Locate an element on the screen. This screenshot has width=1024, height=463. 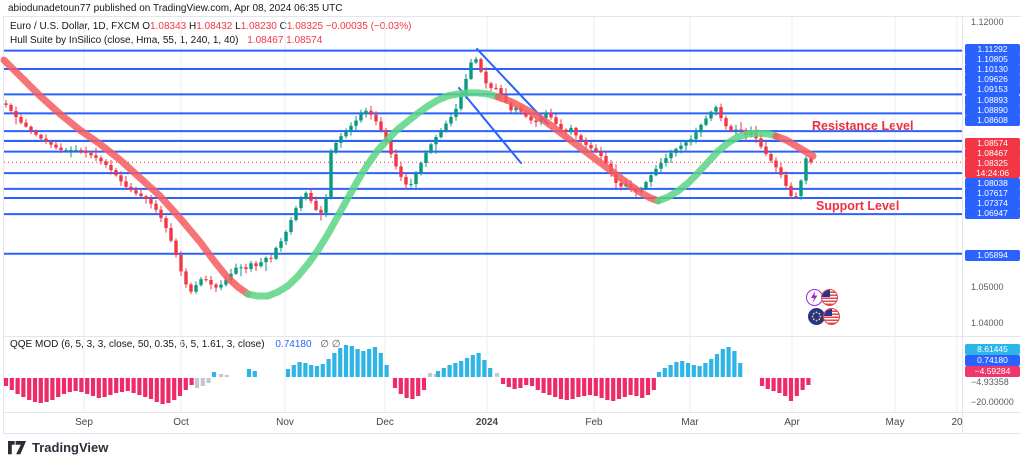
us-flag-icon is located at coordinates (829, 297).